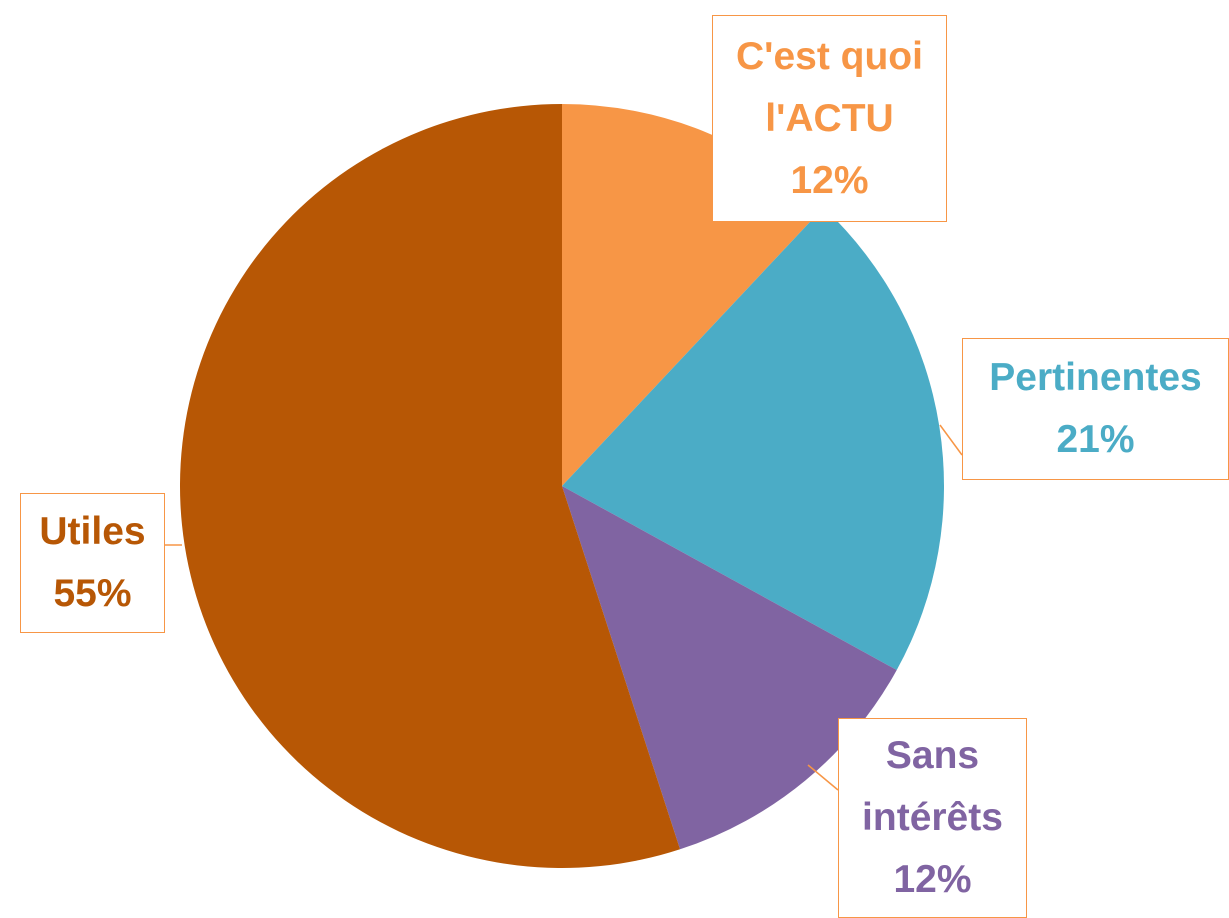 The height and width of the screenshot is (918, 1229). I want to click on pie-slice, so click(729, 668).